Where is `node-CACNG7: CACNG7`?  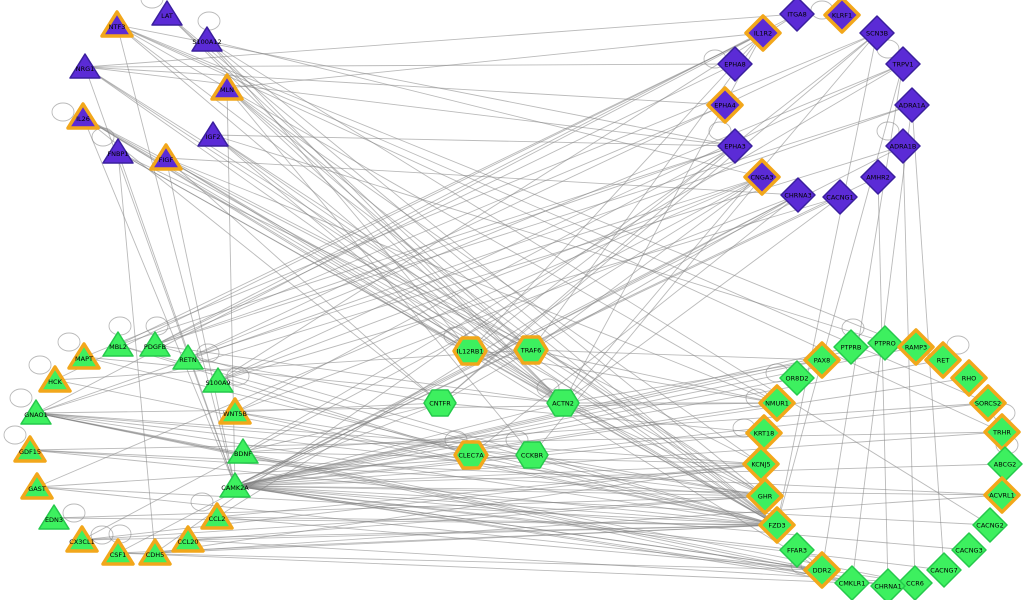
node-CACNG7: CACNG7 is located at coordinates (944, 570).